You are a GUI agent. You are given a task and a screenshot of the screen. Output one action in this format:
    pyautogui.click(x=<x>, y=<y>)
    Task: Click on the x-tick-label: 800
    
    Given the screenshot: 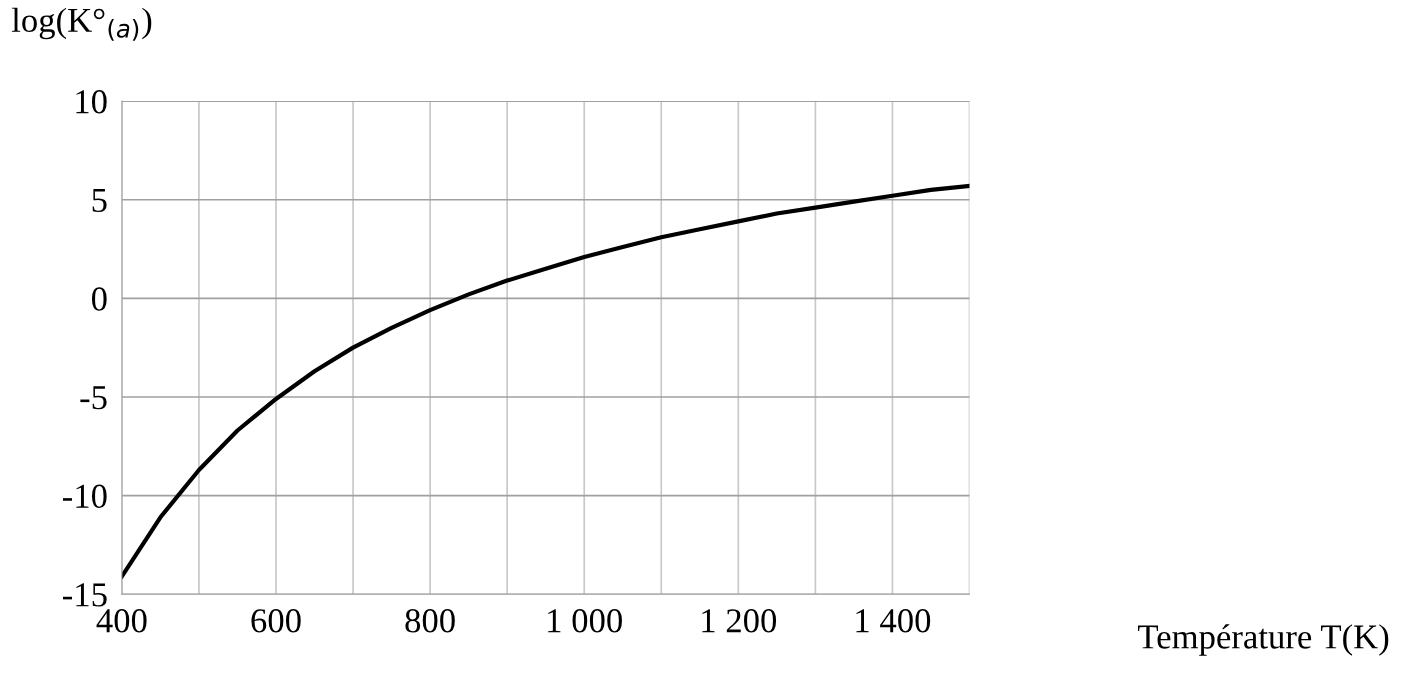 What is the action you would take?
    pyautogui.click(x=430, y=621)
    